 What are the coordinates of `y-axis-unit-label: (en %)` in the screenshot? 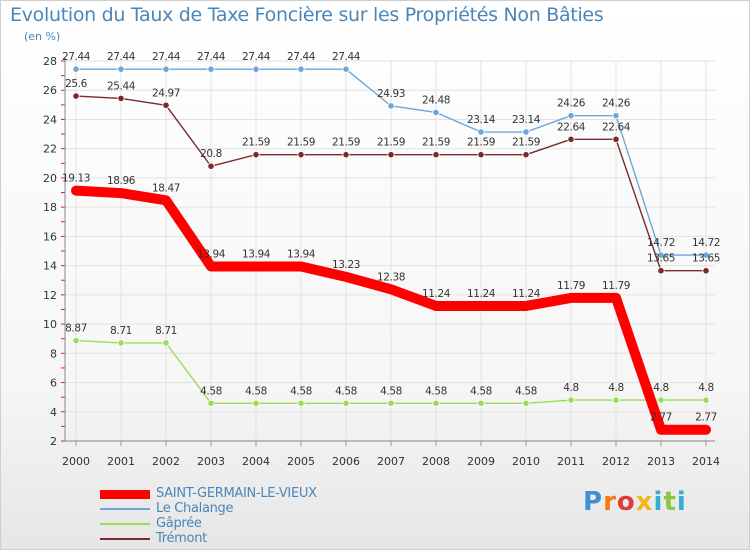 It's located at (42, 36).